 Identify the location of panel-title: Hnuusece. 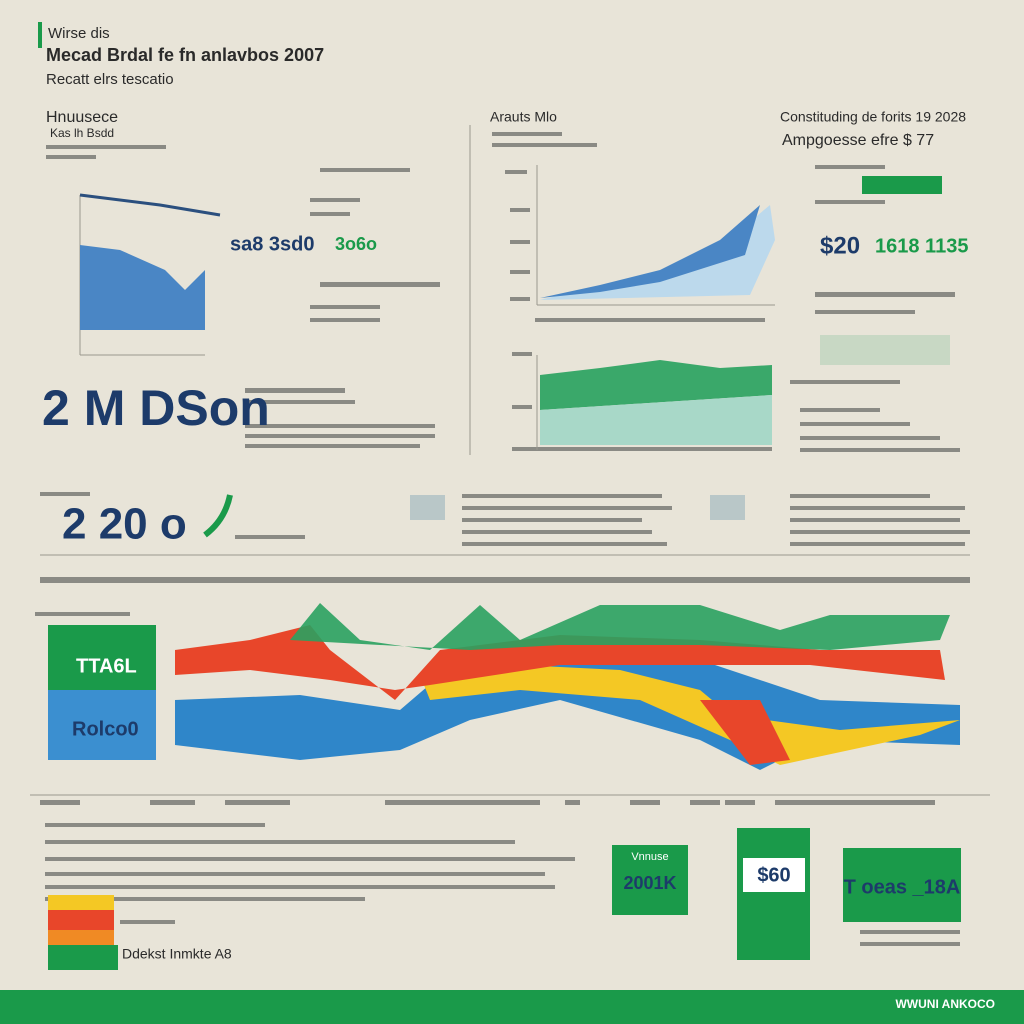
(82, 117).